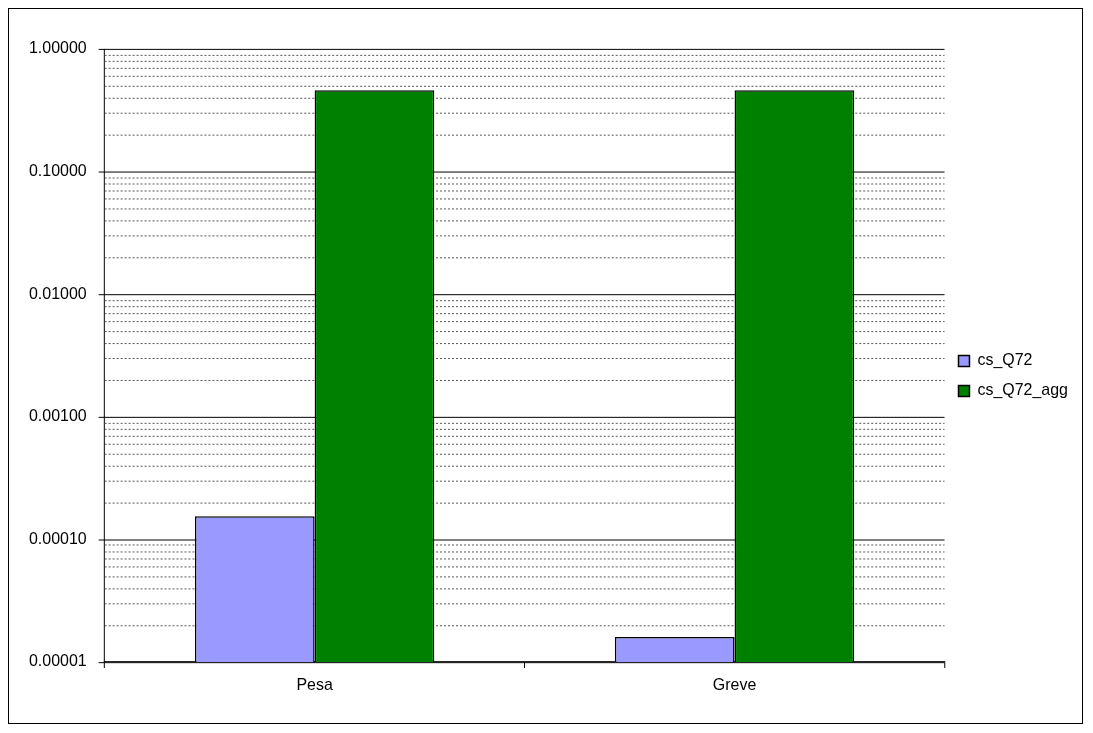 This screenshot has height=733, width=1093. I want to click on y-tick-label: 0.01000, so click(57, 293).